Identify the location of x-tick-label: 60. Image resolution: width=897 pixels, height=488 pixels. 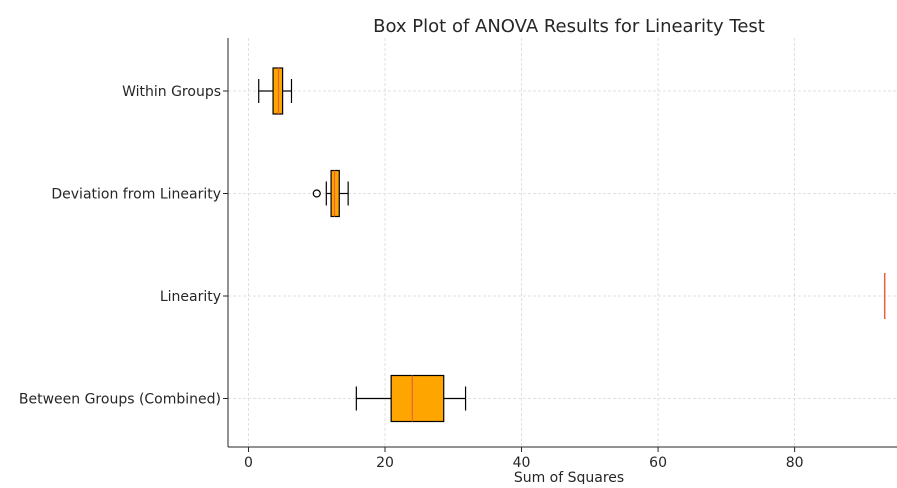
(658, 463).